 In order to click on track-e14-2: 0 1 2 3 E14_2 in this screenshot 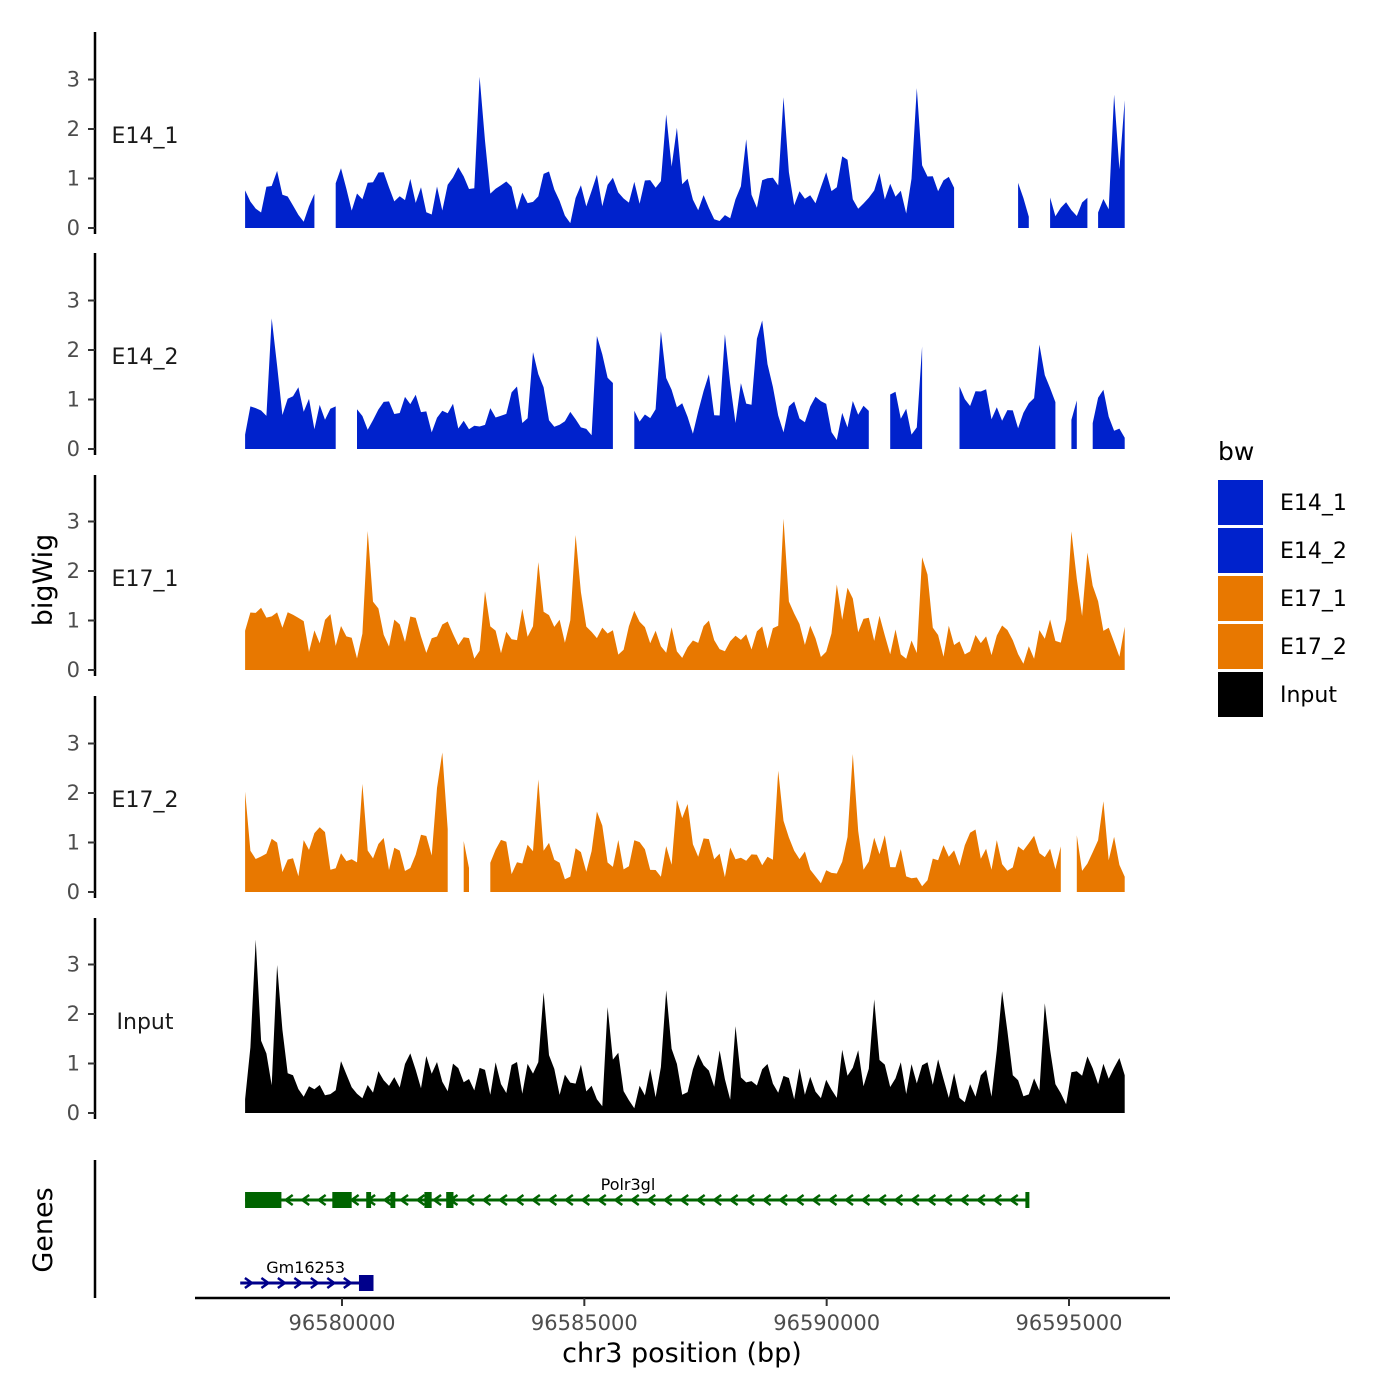, I will do `click(596, 357)`.